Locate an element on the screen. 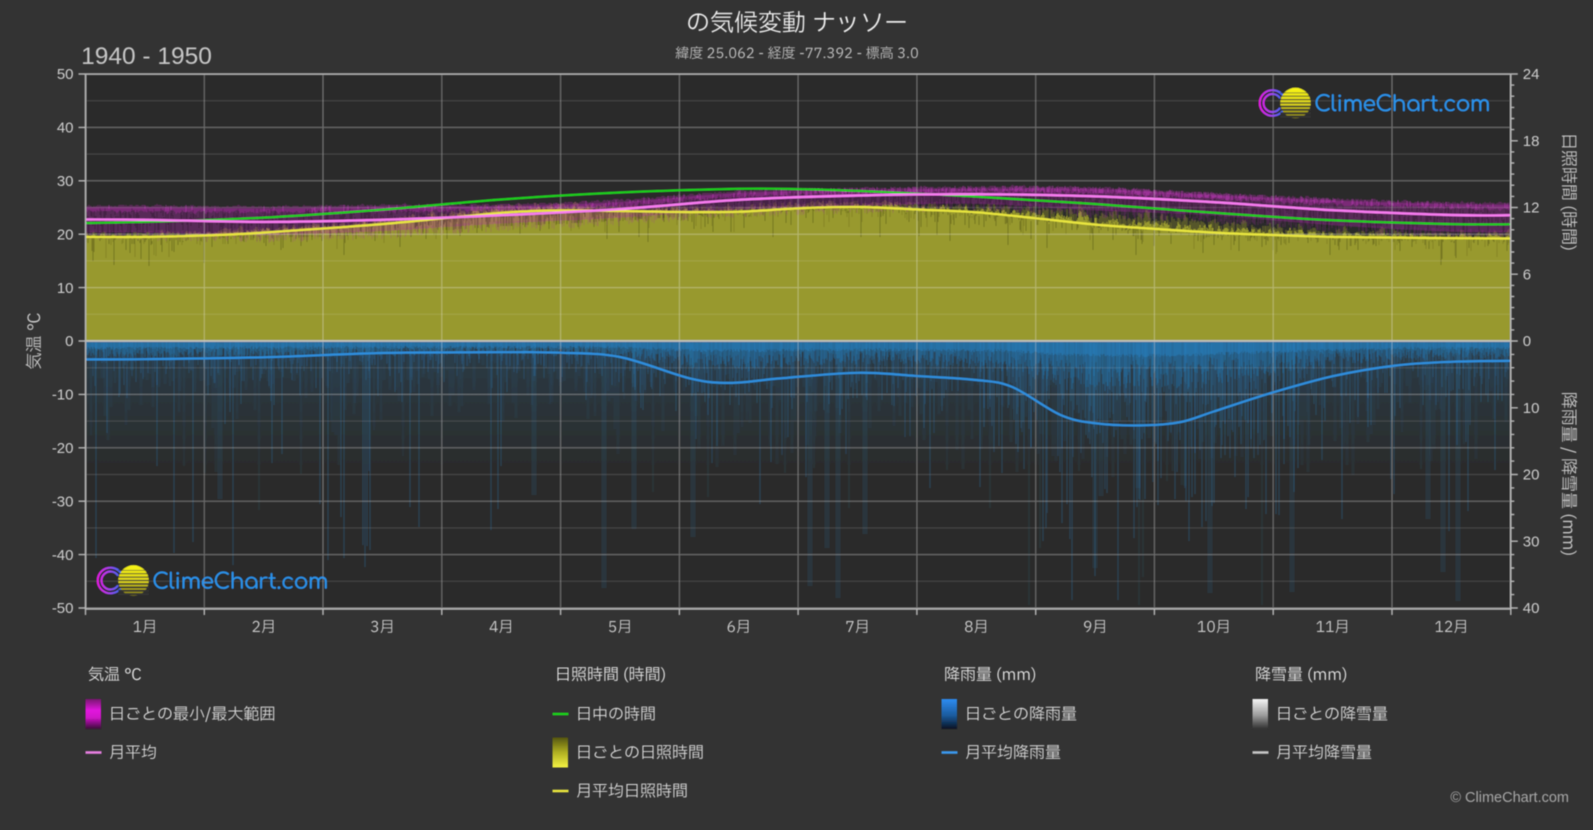  svg-text: 18 is located at coordinates (1531, 141).